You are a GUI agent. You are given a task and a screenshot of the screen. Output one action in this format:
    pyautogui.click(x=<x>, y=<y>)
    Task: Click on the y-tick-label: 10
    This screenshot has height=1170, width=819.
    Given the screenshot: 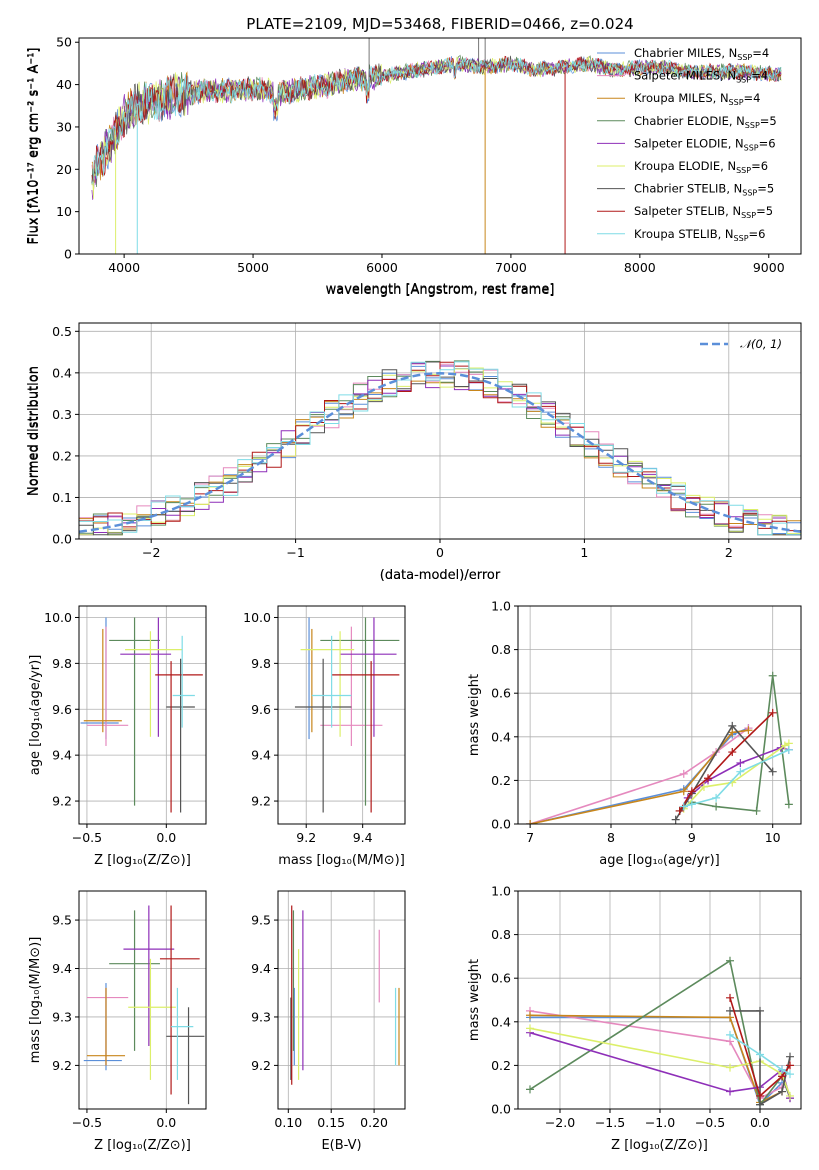 What is the action you would take?
    pyautogui.click(x=64, y=211)
    